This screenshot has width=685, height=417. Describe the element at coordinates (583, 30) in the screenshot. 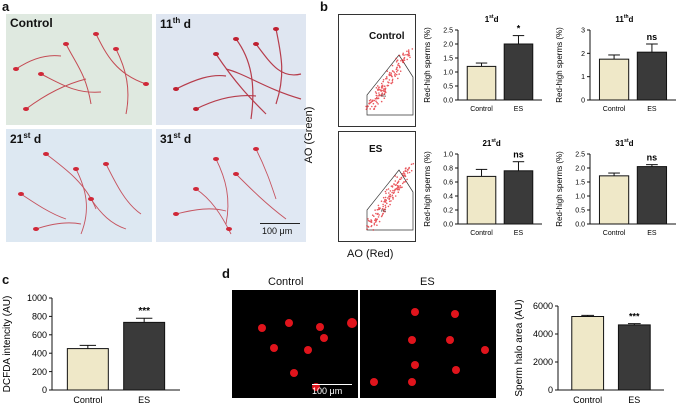

I see `y-tick-label: 3` at that location.